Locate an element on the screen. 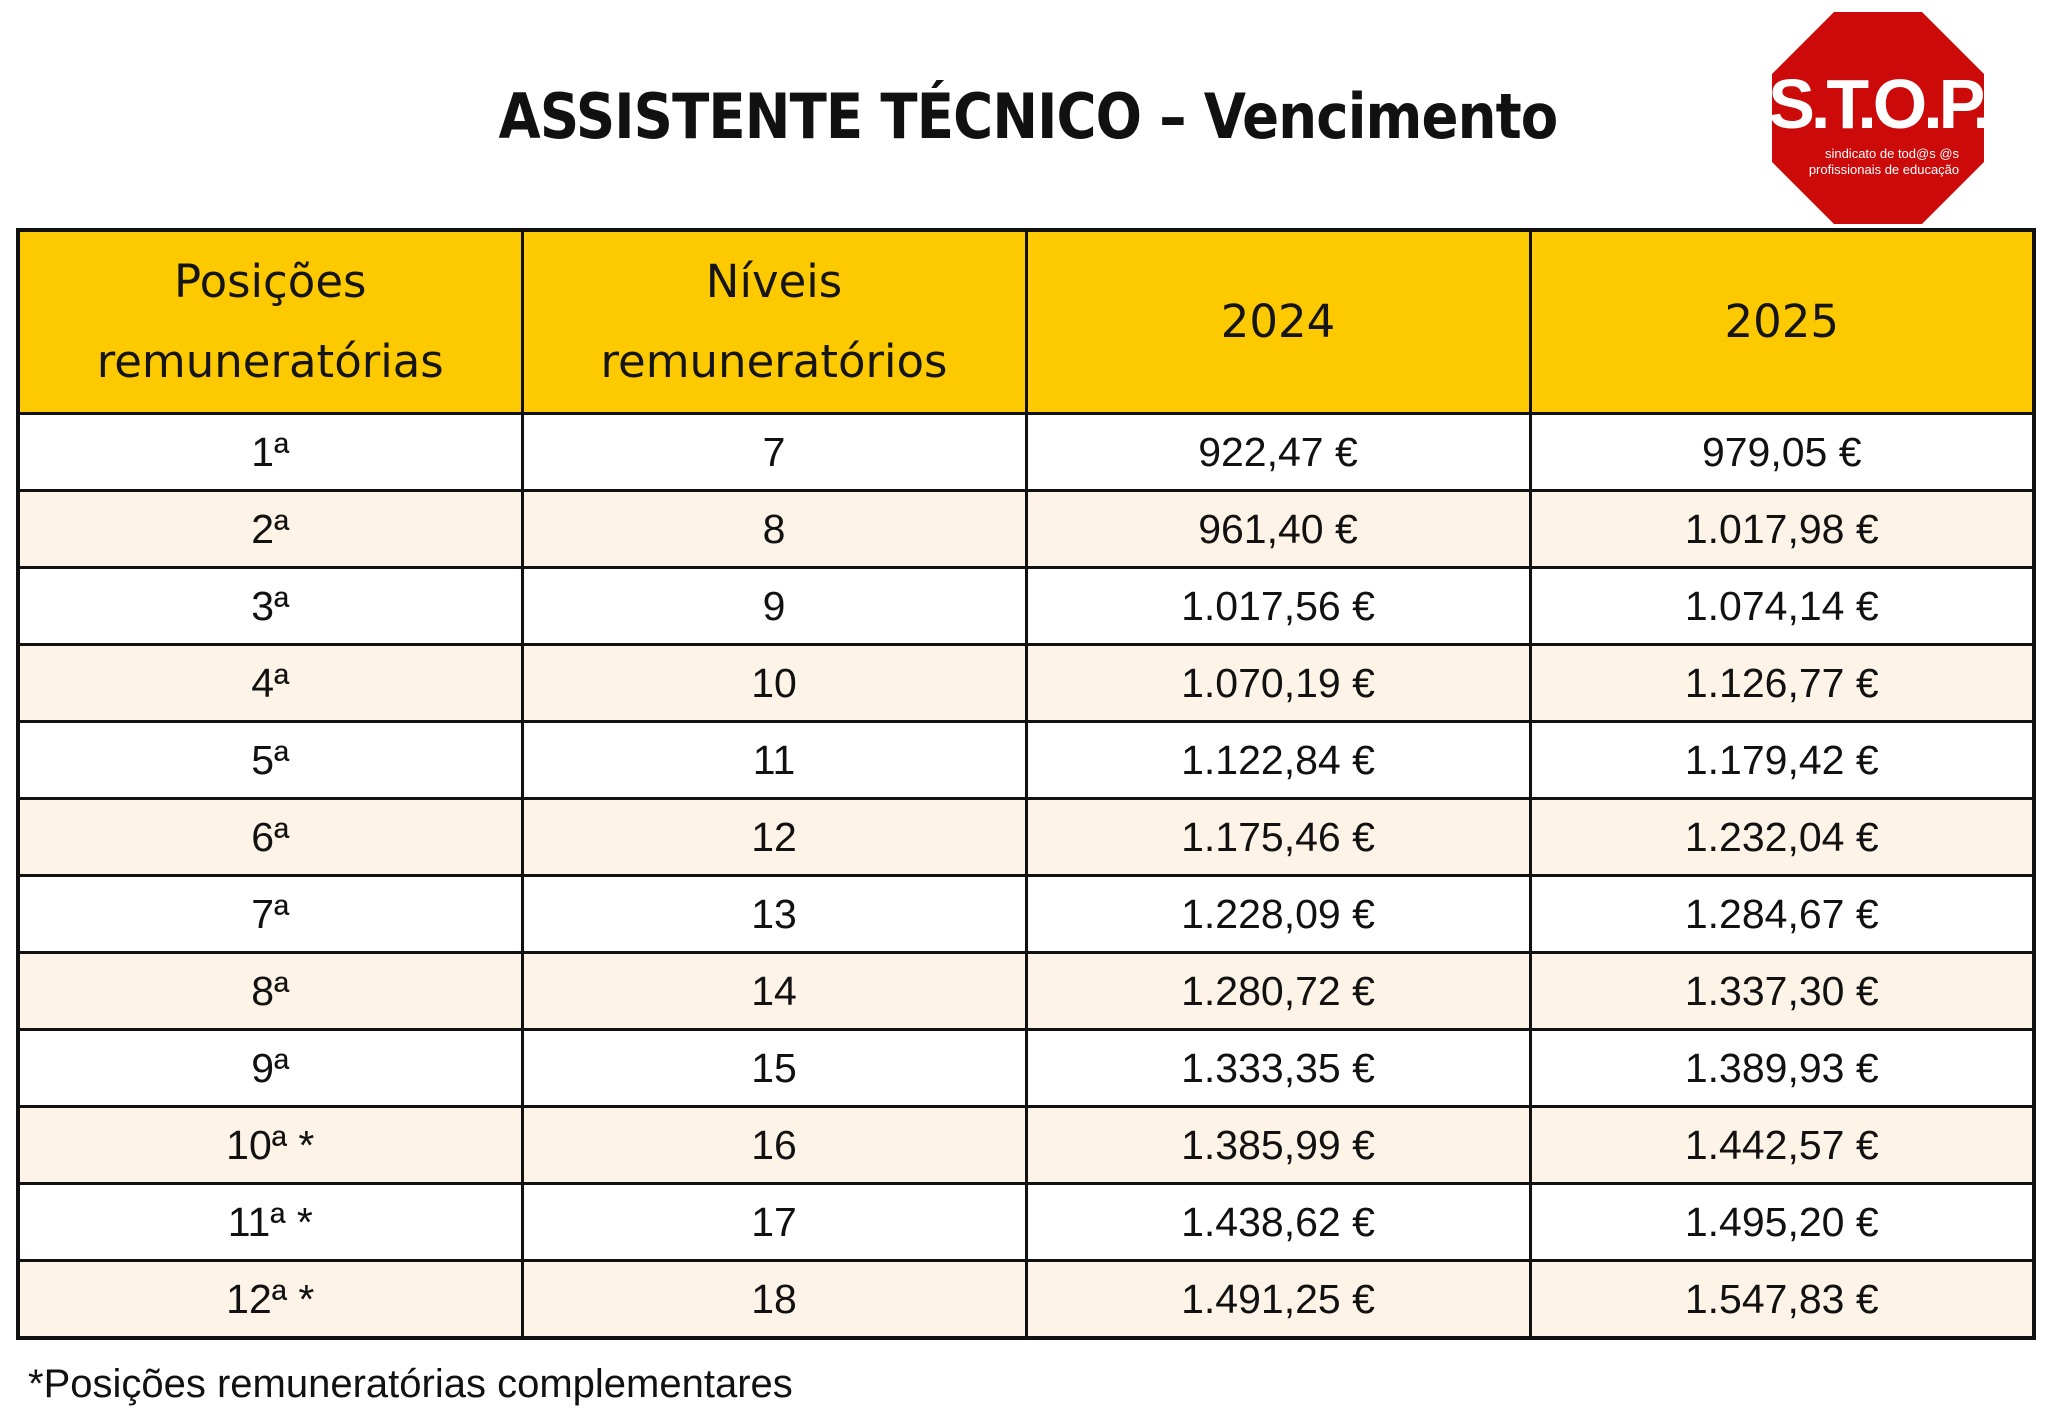 Image resolution: width=2048 pixels, height=1424 pixels. table-row: 1ª 7 922,47 €979,05 € is located at coordinates (1026, 452).